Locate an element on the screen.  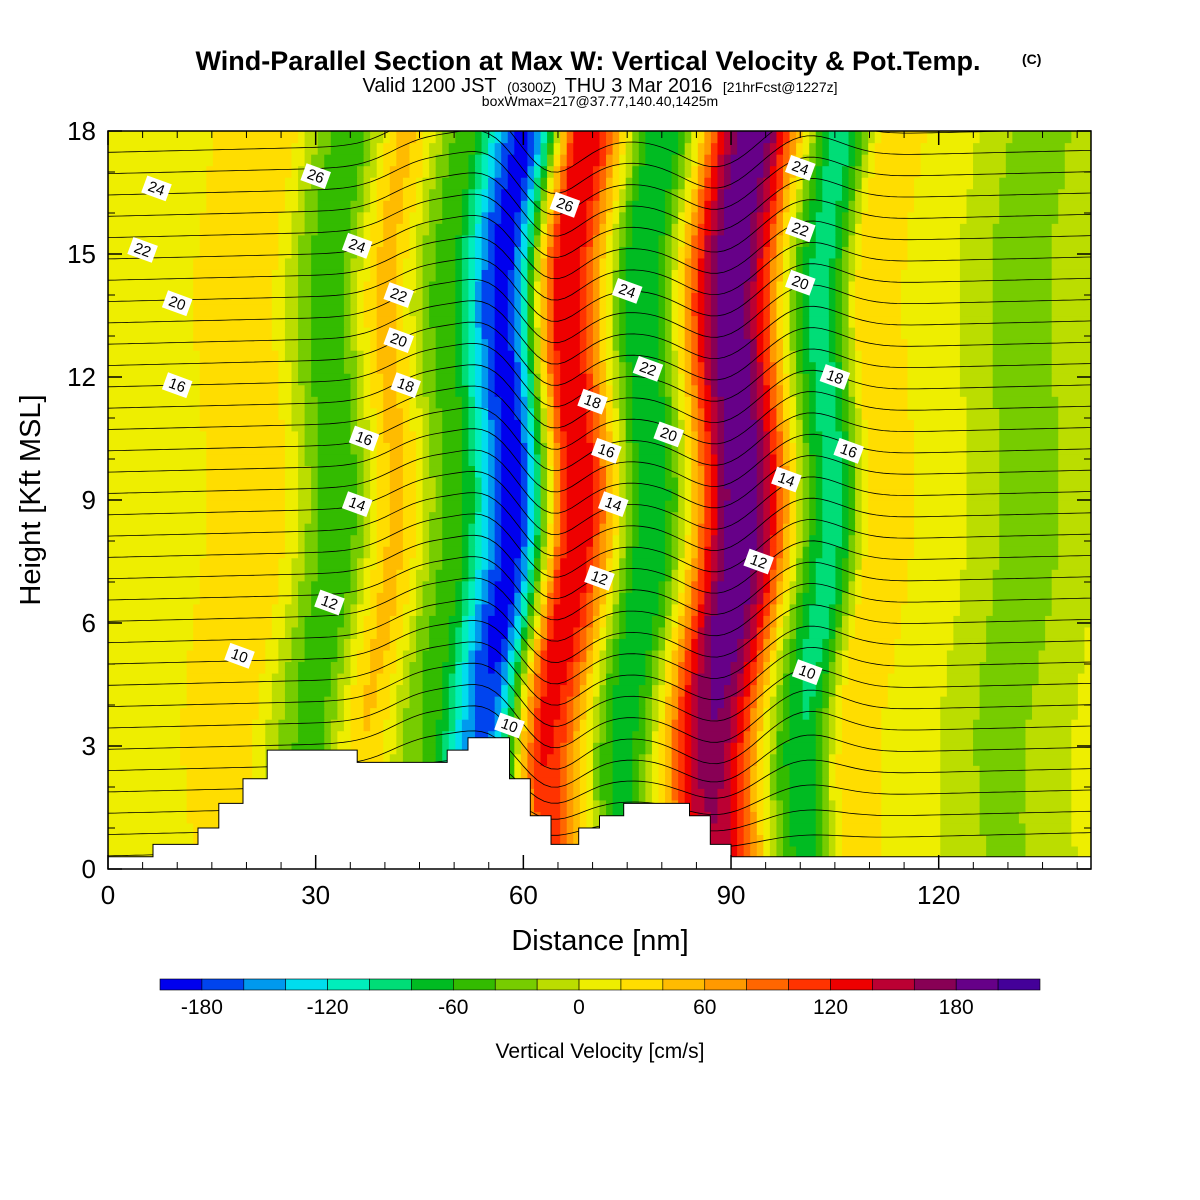
contour-label-text: 18 is located at coordinates (834, 378).